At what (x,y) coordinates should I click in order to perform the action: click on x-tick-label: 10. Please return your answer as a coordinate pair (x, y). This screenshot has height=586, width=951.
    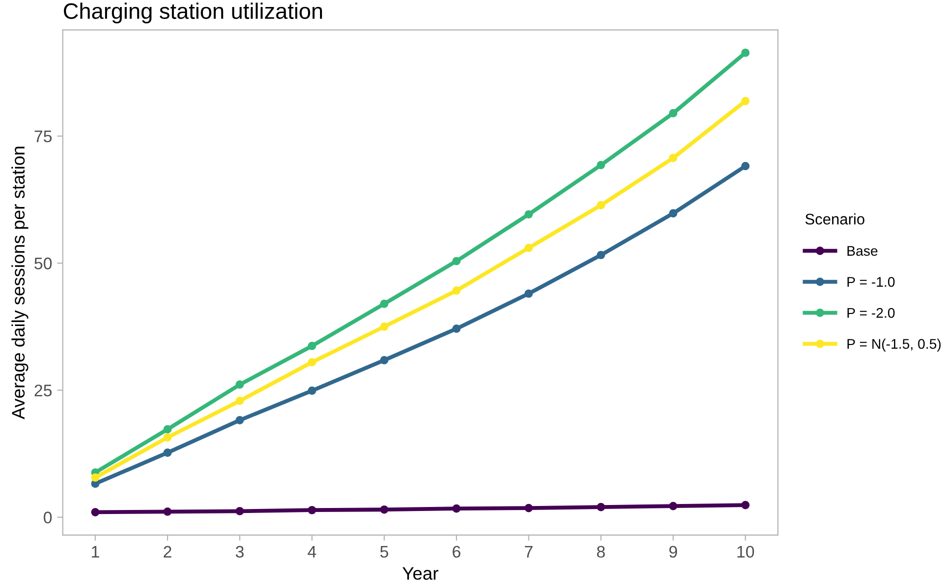
    Looking at the image, I should click on (745, 552).